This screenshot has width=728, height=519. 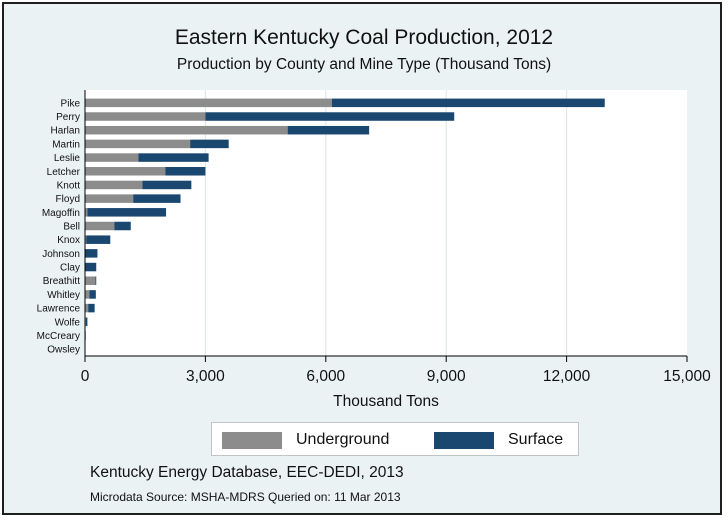 What do you see at coordinates (468, 103) in the screenshot?
I see `bar-pike-surface` at bounding box center [468, 103].